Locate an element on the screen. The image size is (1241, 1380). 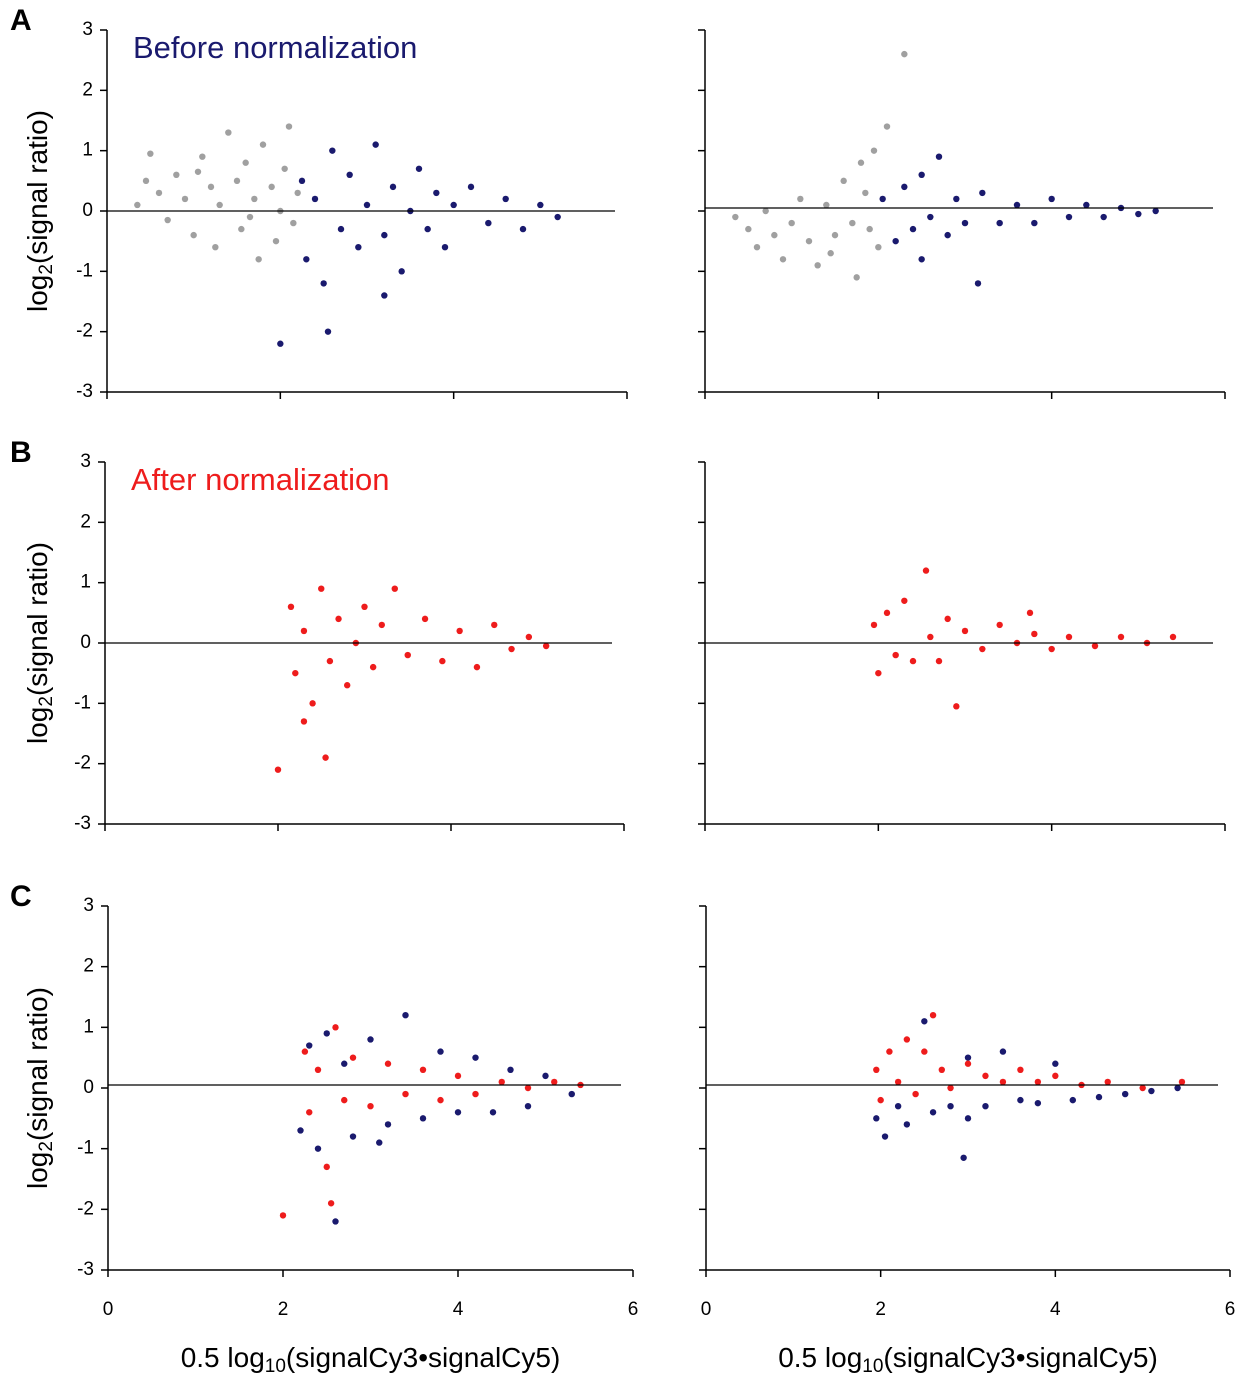
panel-letter: A is located at coordinates (21, 20).